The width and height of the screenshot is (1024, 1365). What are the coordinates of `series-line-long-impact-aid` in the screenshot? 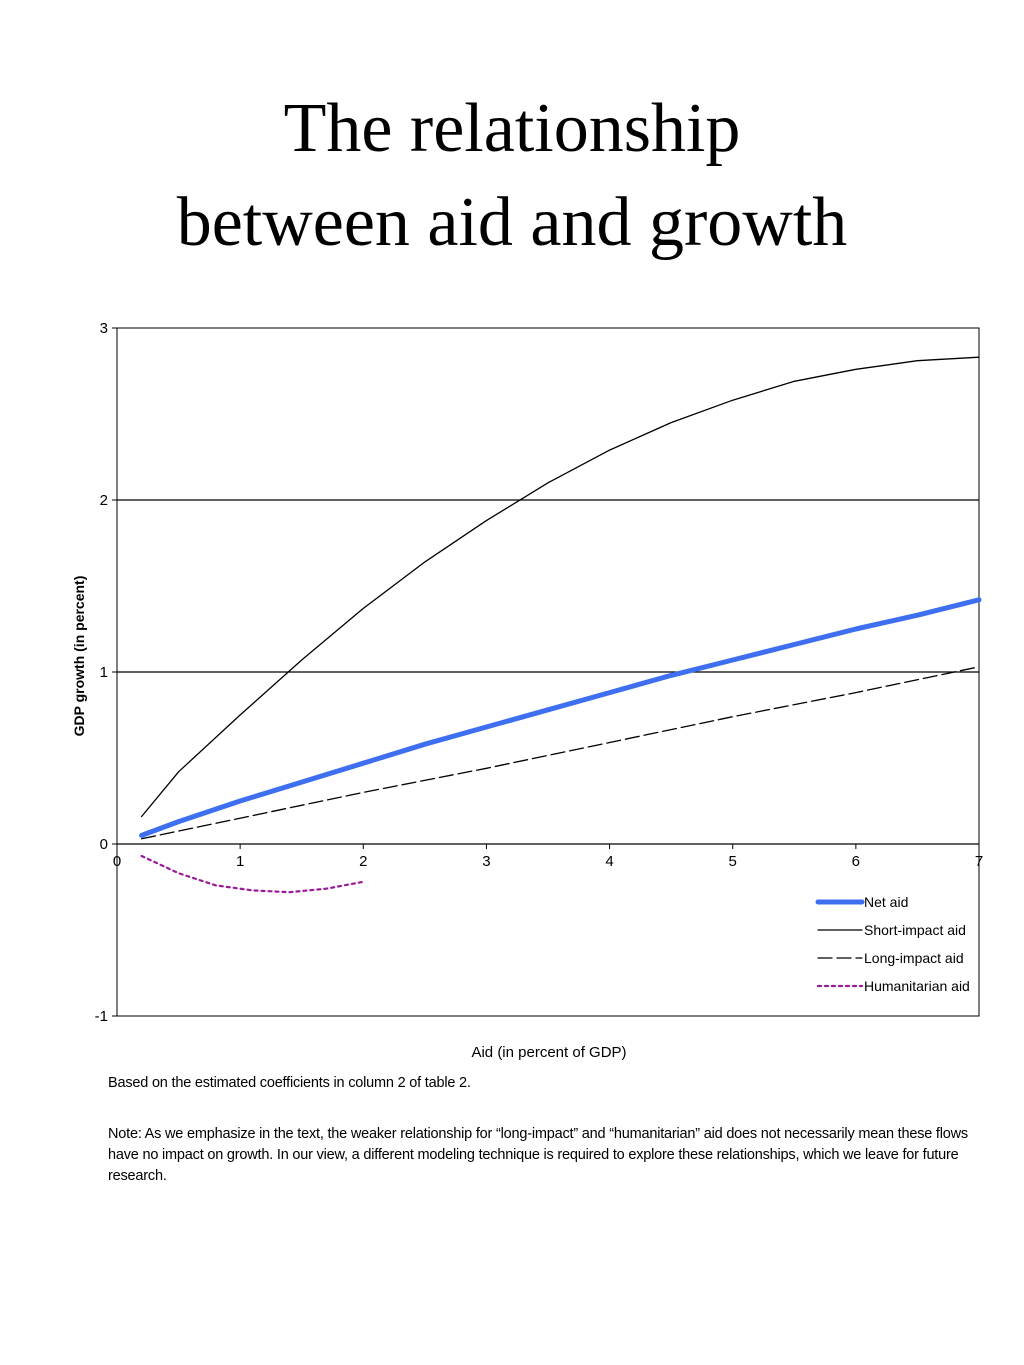 It's located at (560, 753).